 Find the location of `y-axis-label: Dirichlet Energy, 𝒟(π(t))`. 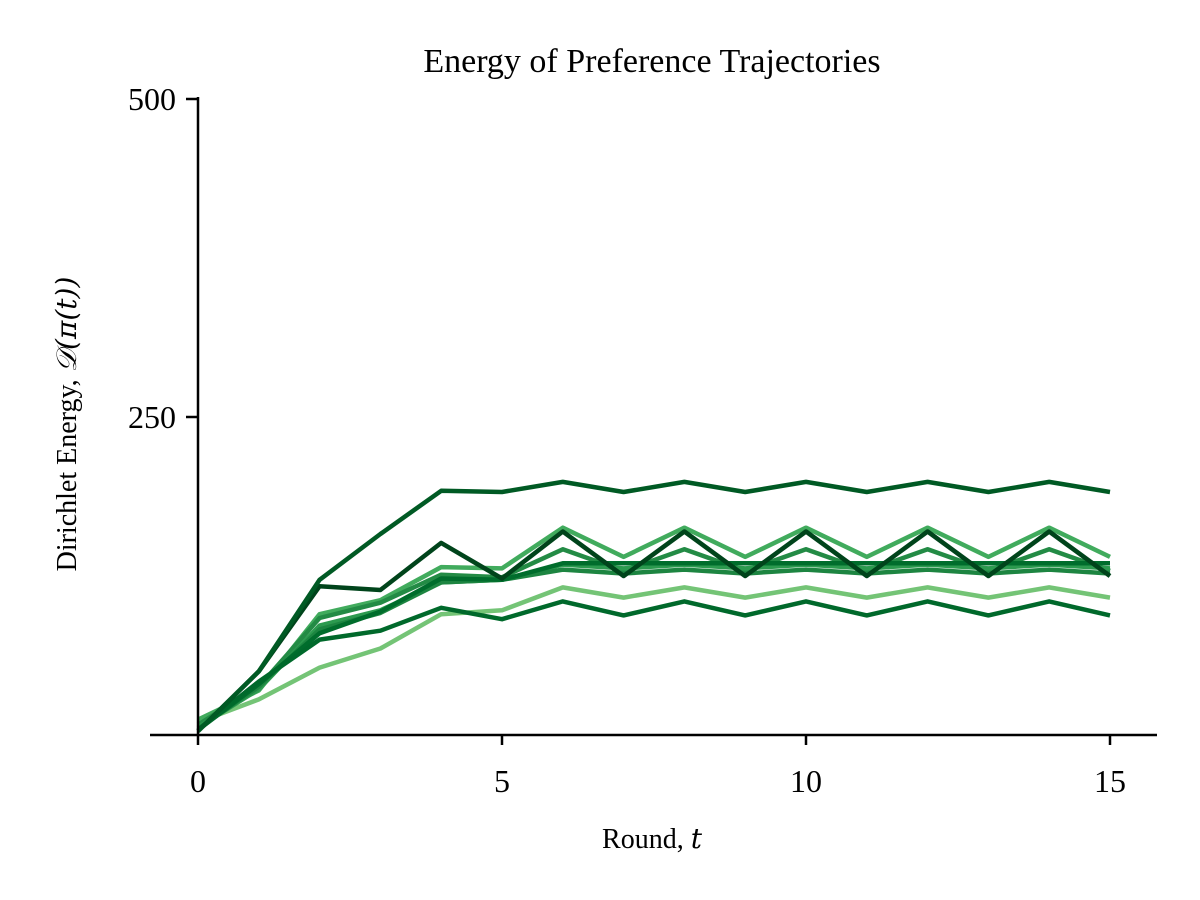

y-axis-label: Dirichlet Energy, 𝒟(π(t)) is located at coordinates (66, 424).